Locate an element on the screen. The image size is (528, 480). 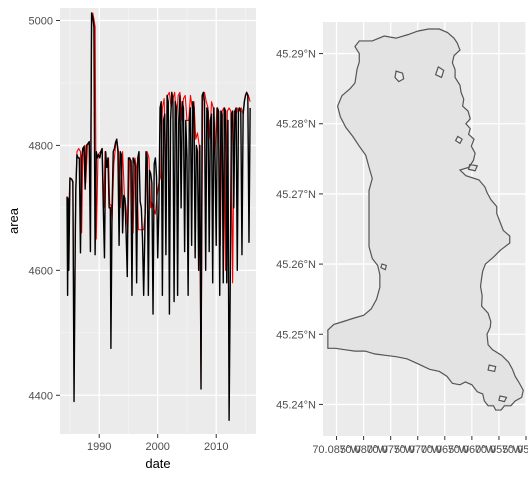
timeseries-x-axis-title: date is located at coordinates (157, 463).